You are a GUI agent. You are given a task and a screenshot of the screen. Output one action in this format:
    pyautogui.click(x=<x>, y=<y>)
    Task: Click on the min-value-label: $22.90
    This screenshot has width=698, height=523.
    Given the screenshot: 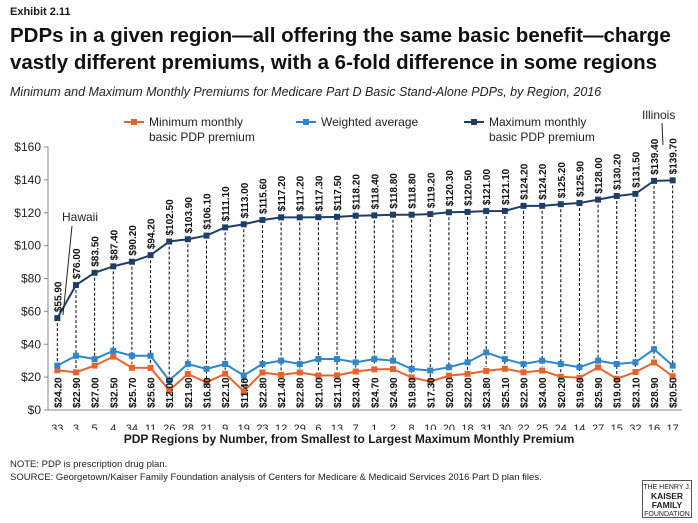 What is the action you would take?
    pyautogui.click(x=77, y=392)
    